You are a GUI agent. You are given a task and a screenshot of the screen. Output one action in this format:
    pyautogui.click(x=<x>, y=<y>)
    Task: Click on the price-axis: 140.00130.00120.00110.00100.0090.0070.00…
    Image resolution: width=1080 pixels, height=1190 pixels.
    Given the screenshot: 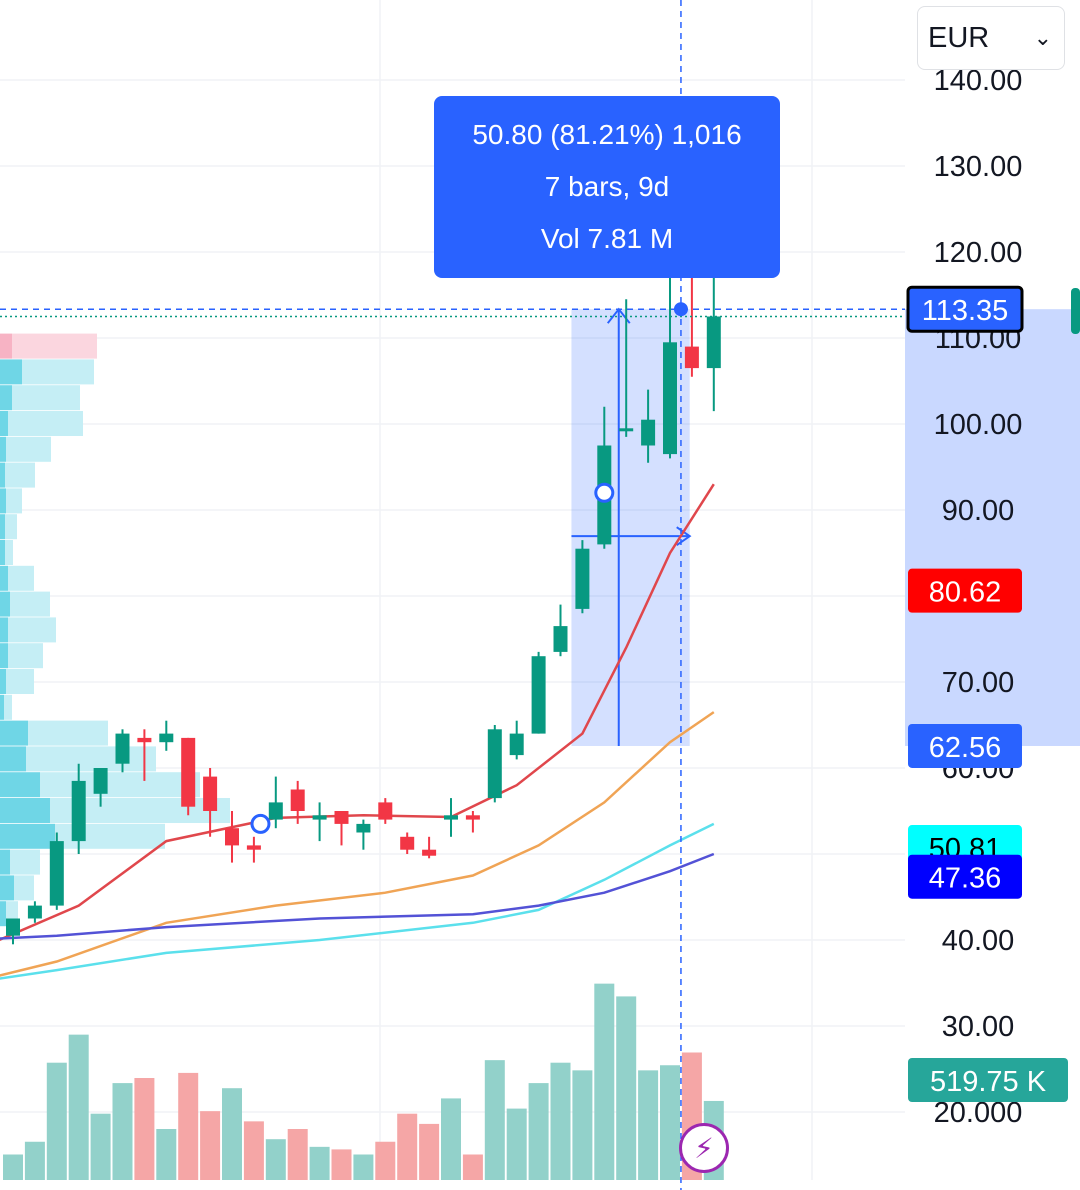 What is the action you would take?
    pyautogui.click(x=992, y=597)
    